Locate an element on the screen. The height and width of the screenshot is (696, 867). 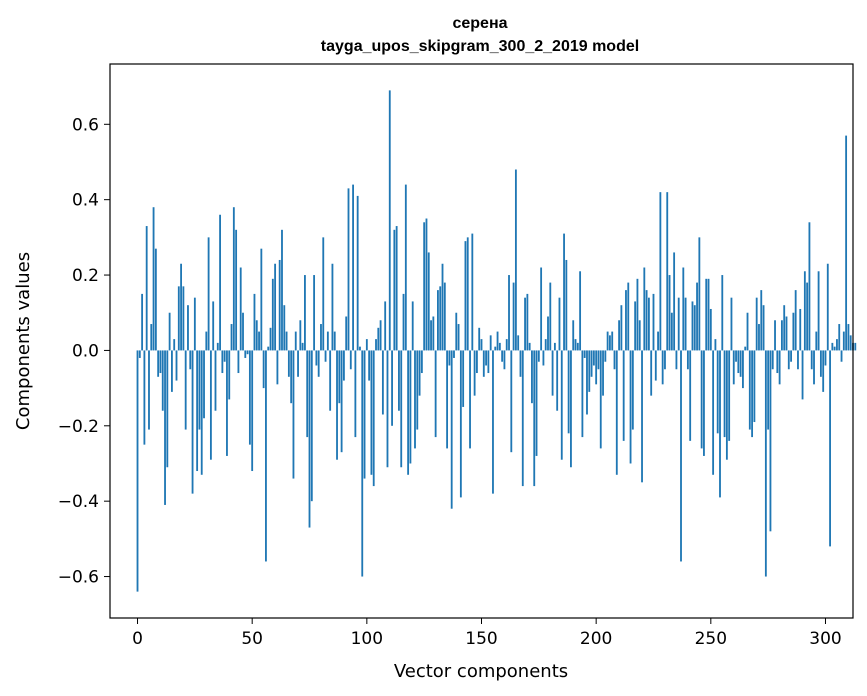
y-tick-label: −0.4 is located at coordinates (78, 502).